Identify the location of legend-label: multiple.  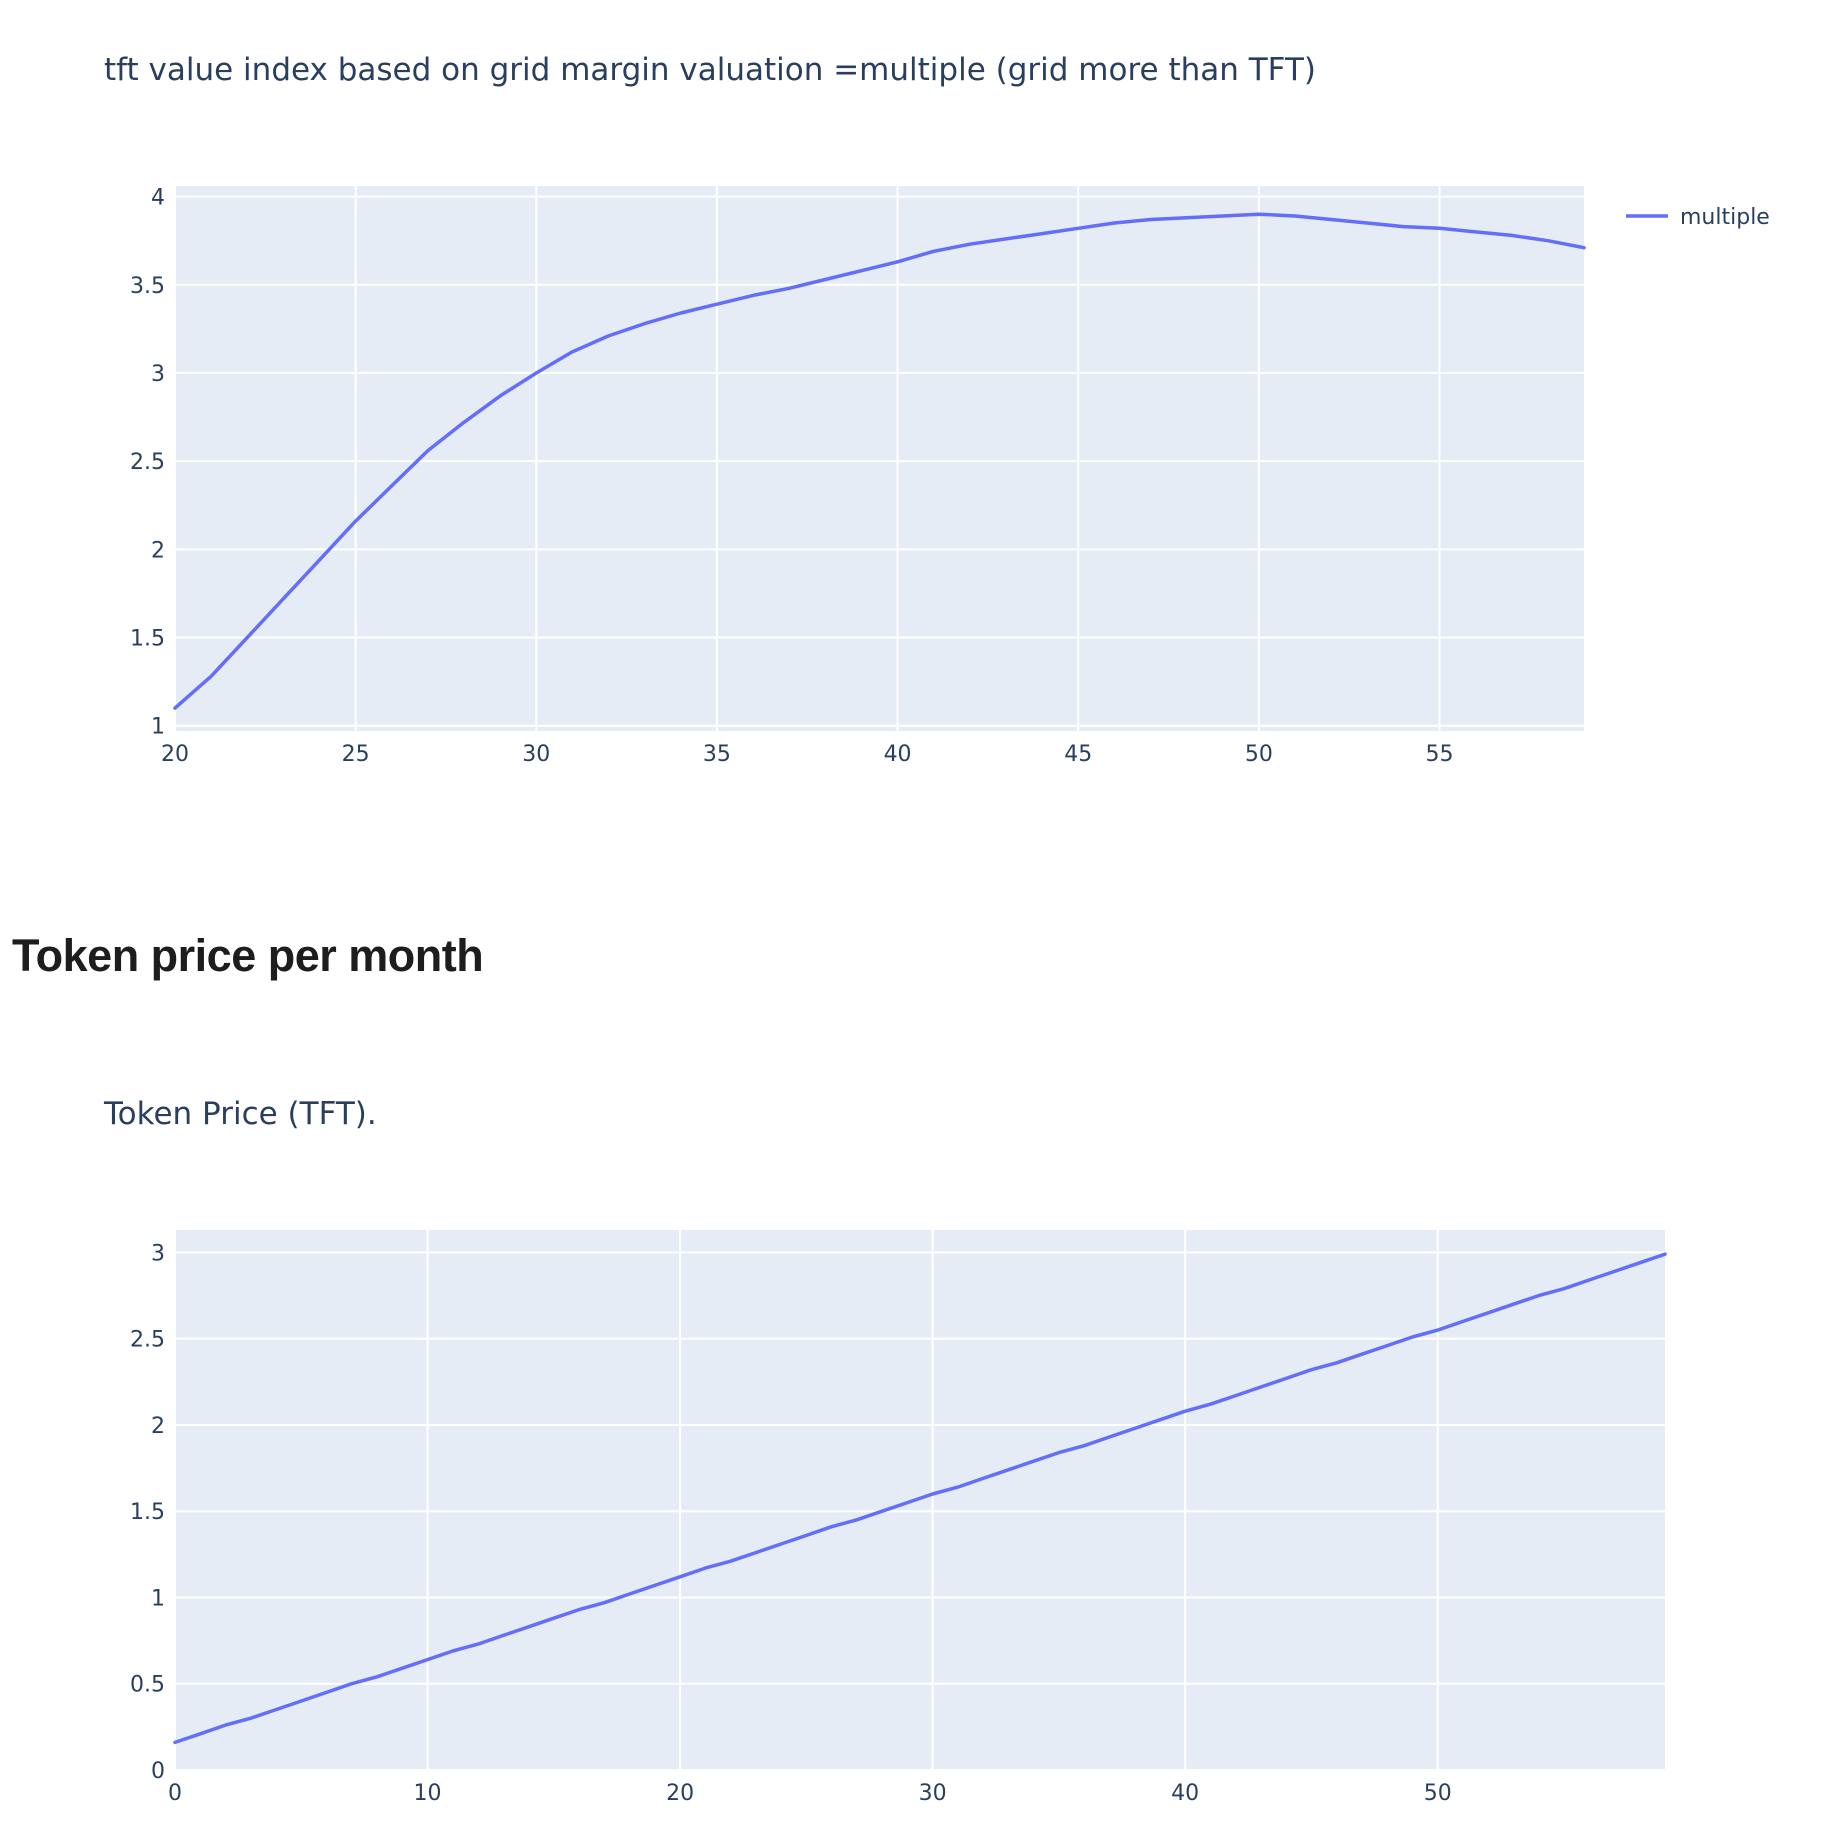
(1725, 217).